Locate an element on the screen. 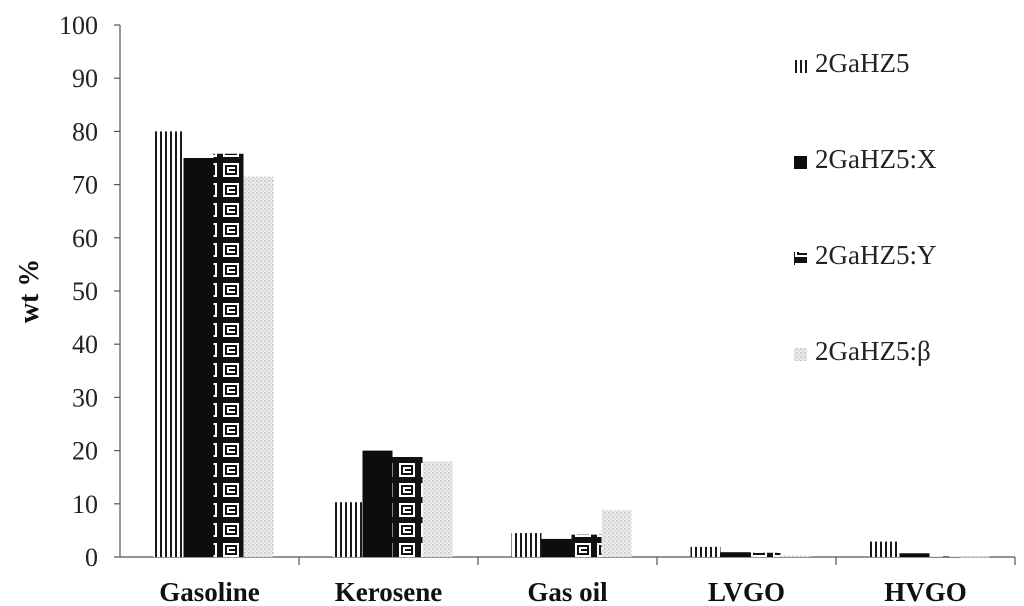  y-tick-label: 10 is located at coordinates (85, 504).